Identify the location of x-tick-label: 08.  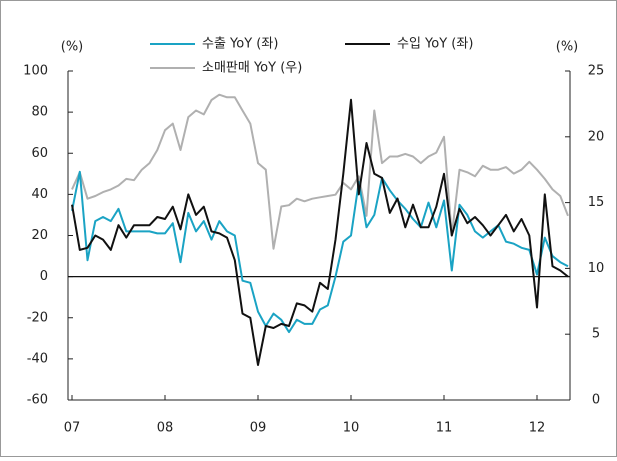
(165, 428).